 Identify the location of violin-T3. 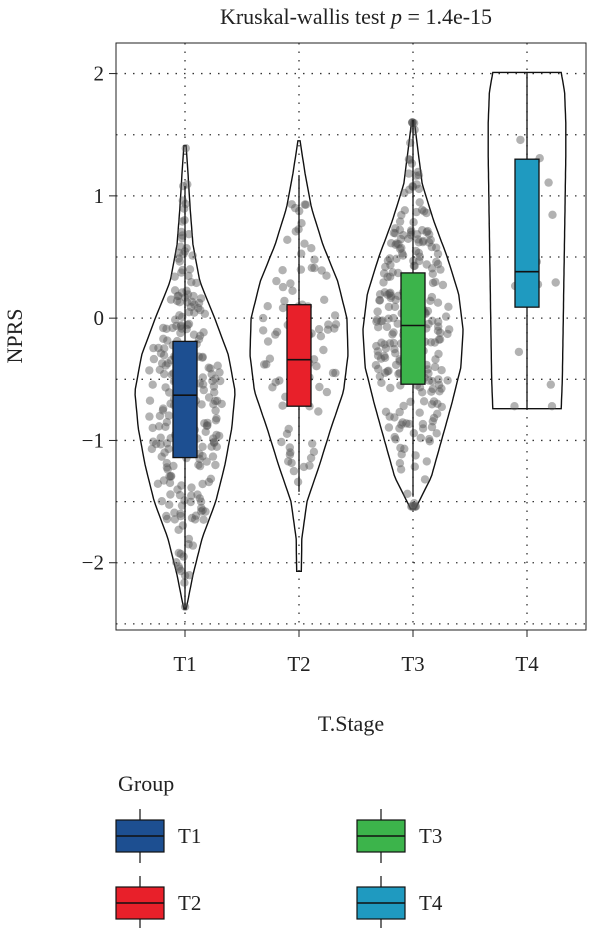
(413, 314).